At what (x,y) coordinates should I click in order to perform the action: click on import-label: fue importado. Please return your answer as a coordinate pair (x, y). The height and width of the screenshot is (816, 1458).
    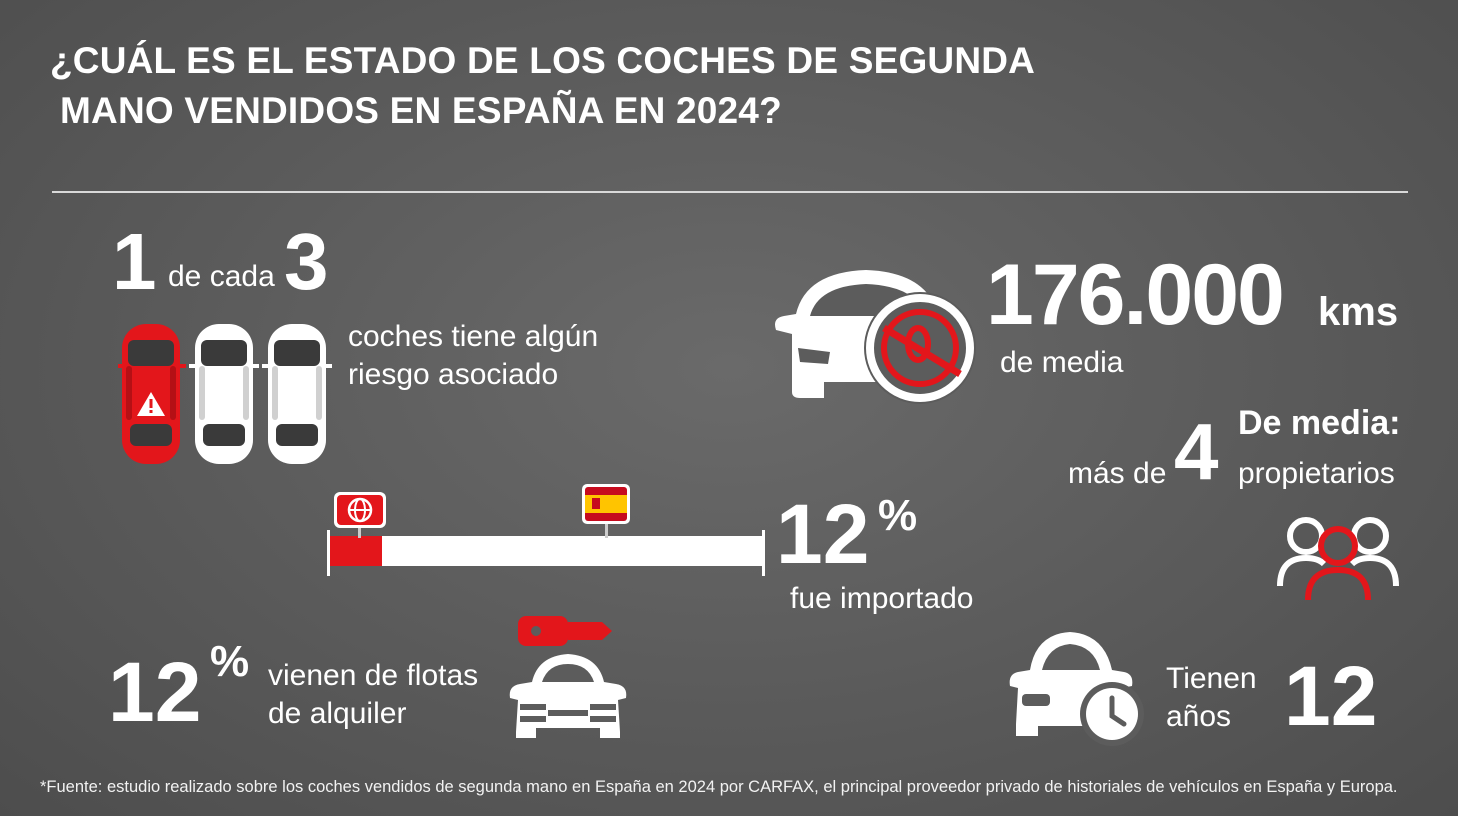
    Looking at the image, I should click on (882, 598).